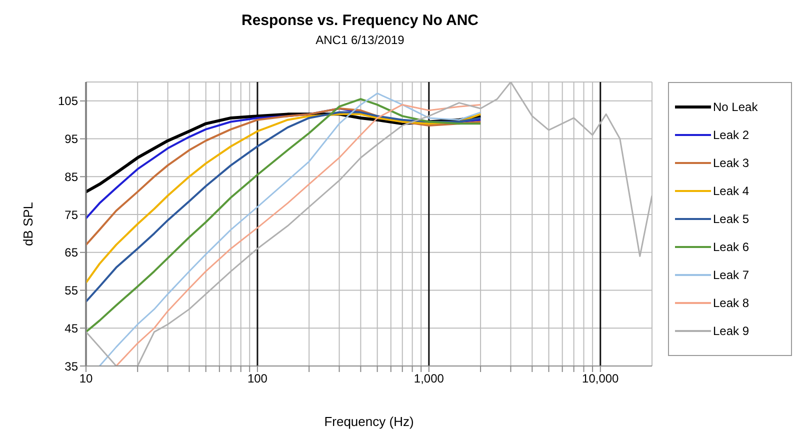  What do you see at coordinates (71, 366) in the screenshot?
I see `y-tick-label: 35` at bounding box center [71, 366].